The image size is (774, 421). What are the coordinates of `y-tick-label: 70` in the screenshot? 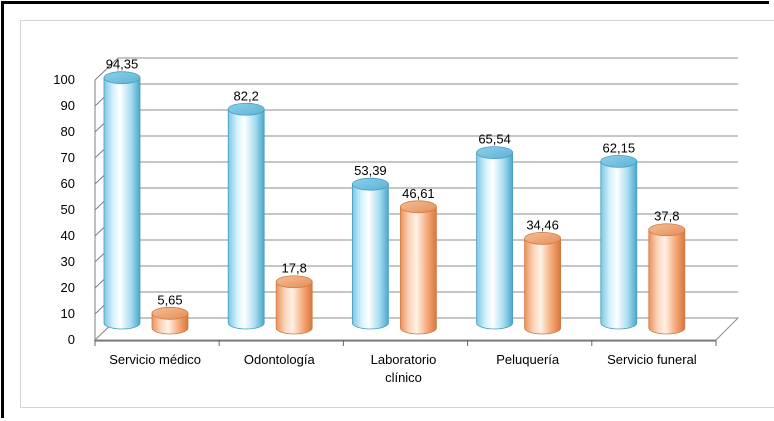 It's located at (68, 157).